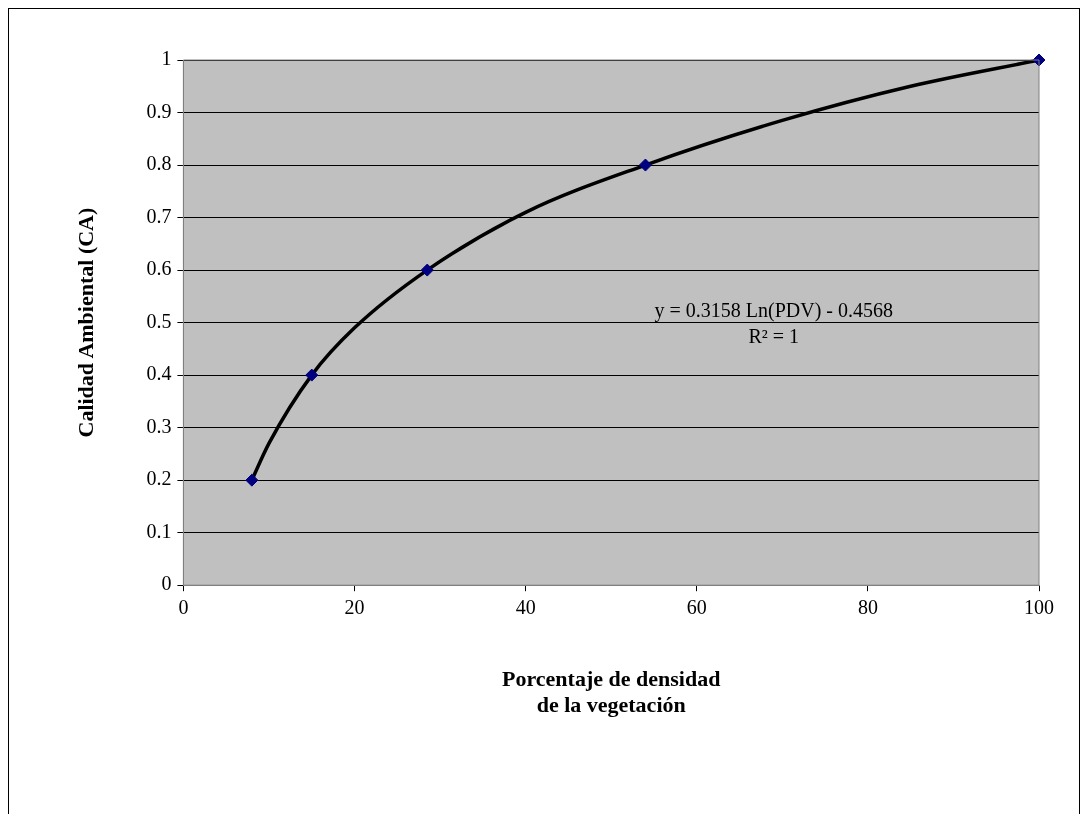  Describe the element at coordinates (159, 163) in the screenshot. I see `y-tick-label: 0.8` at that location.